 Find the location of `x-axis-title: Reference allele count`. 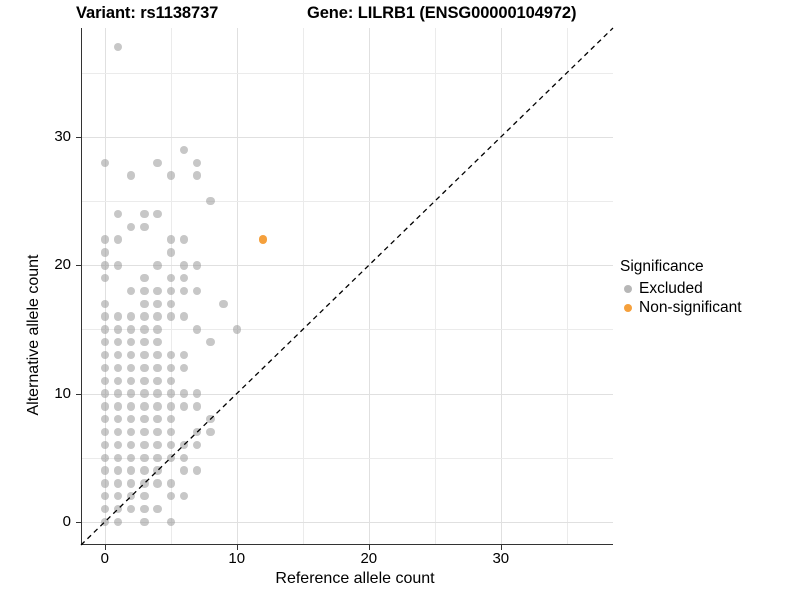

x-axis-title: Reference allele count is located at coordinates (355, 578).